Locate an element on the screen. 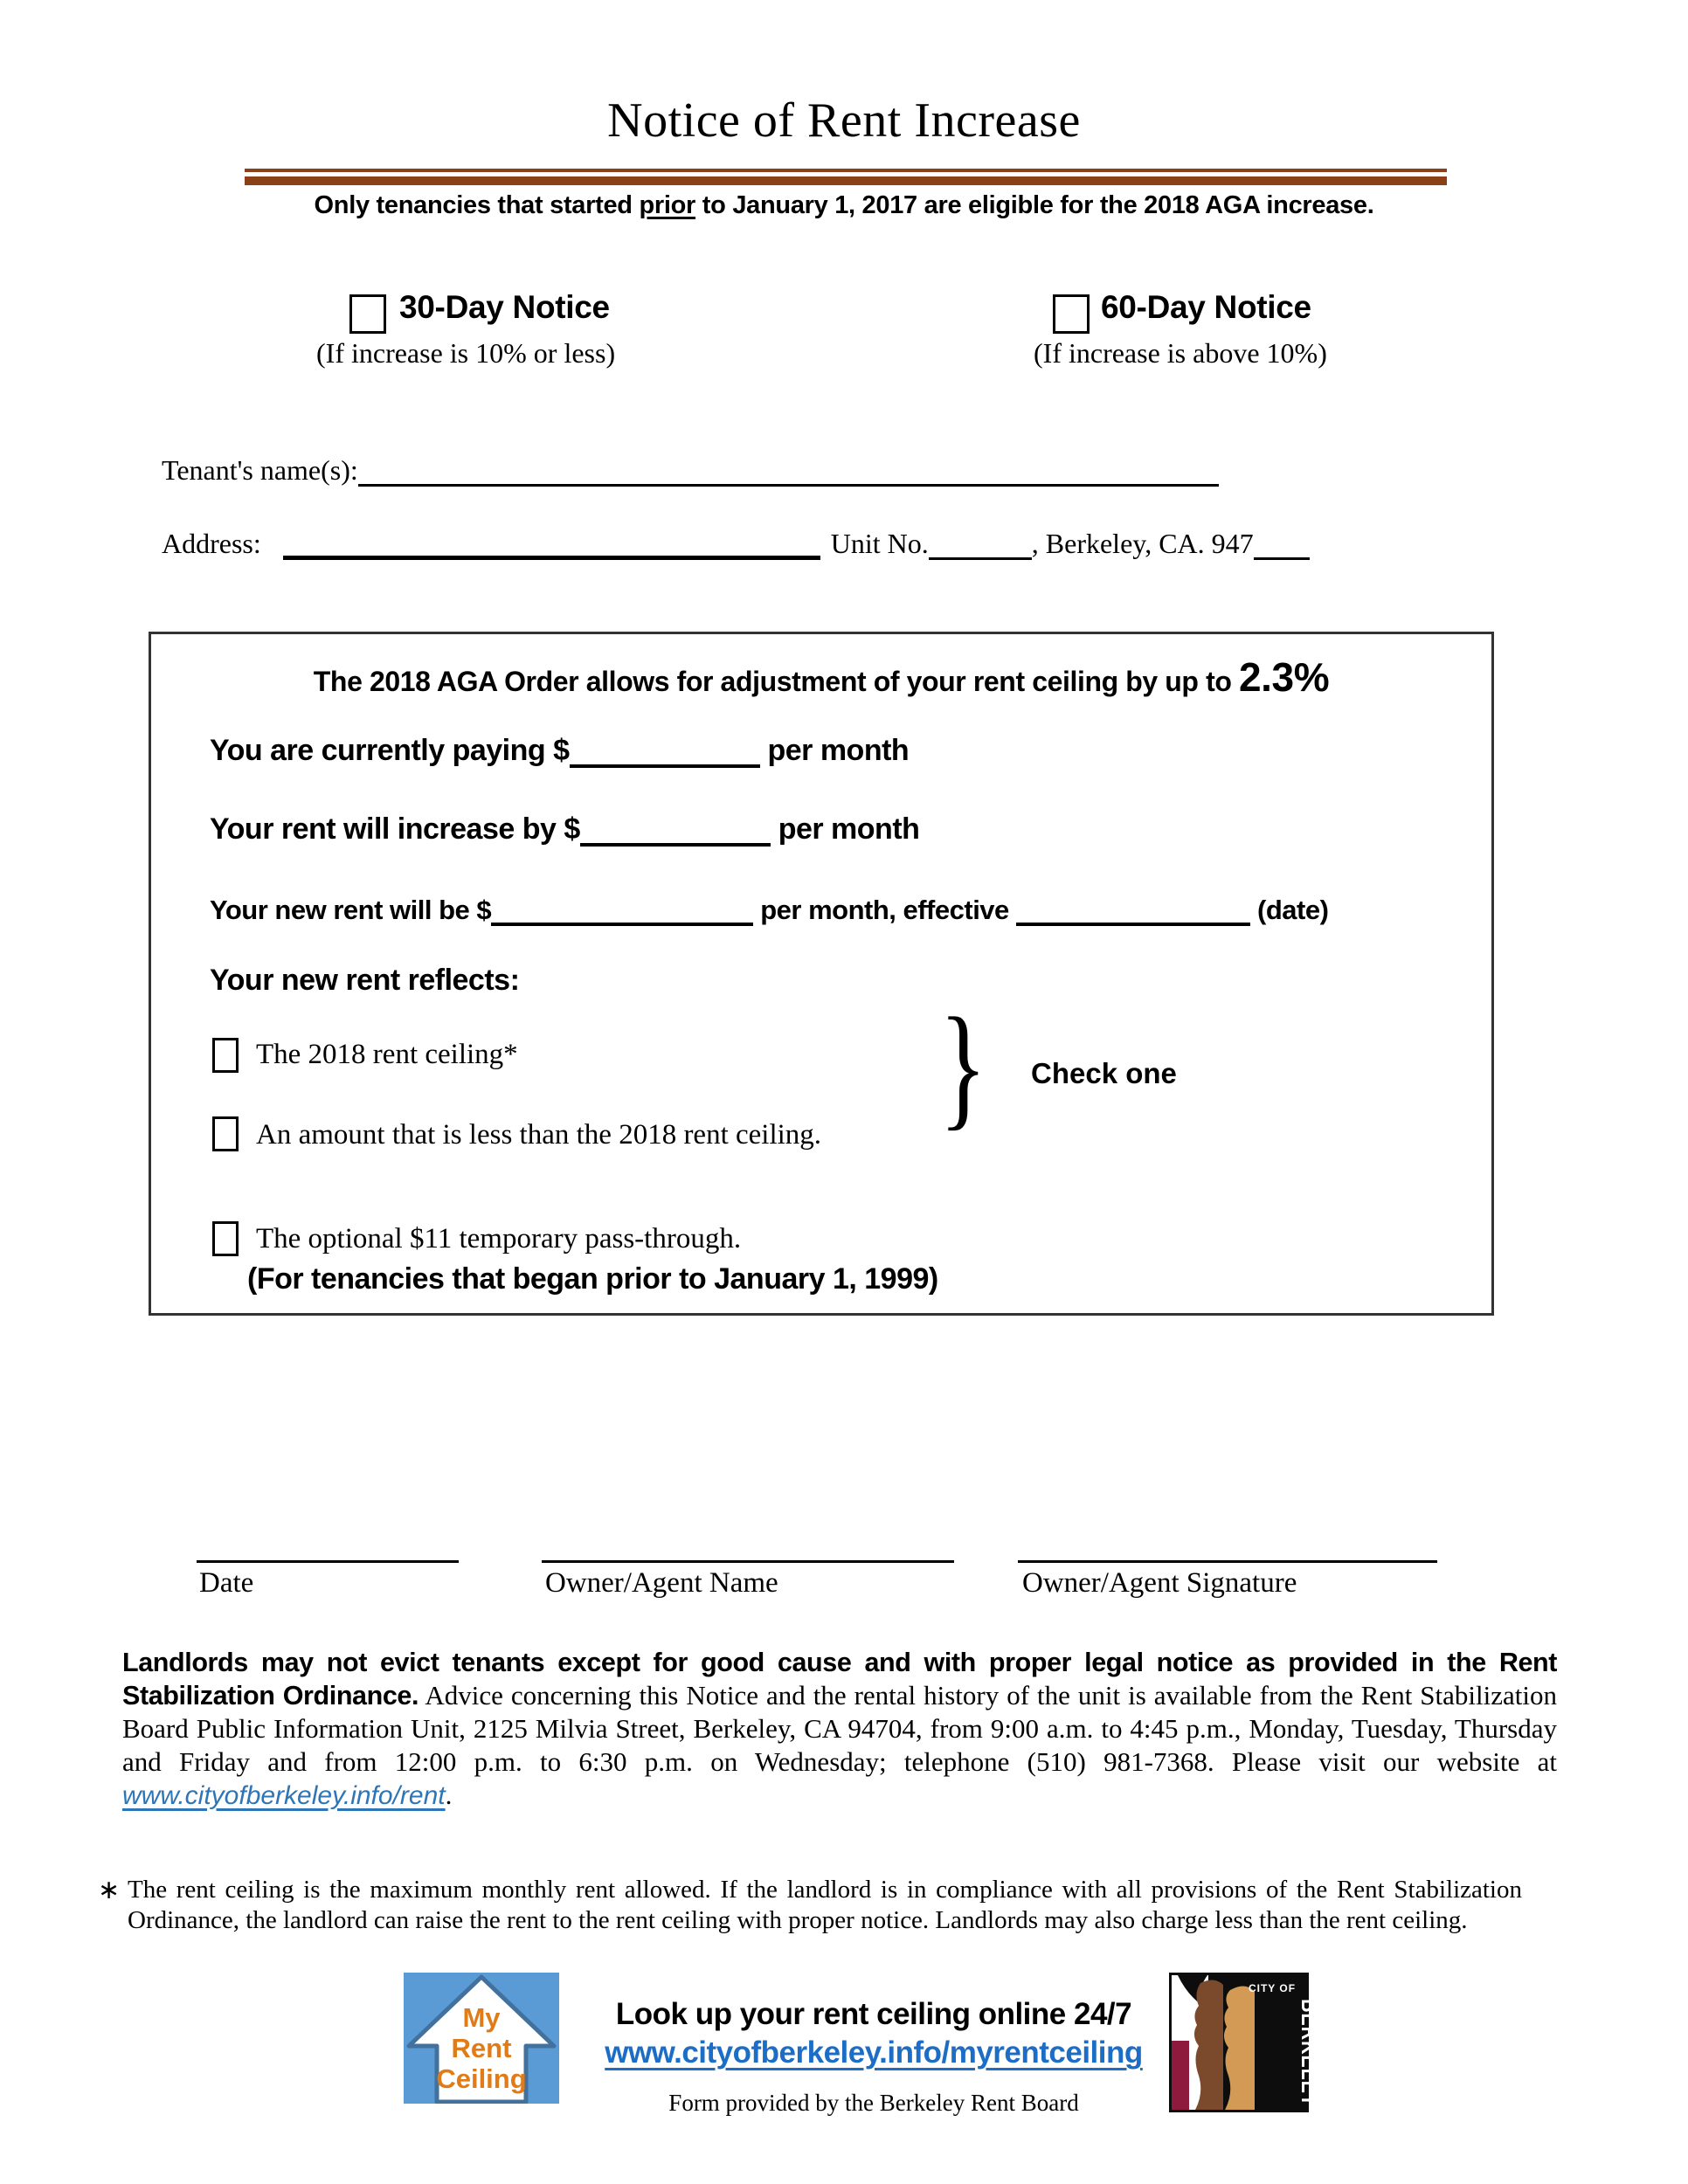 This screenshot has width=1688, height=2184. 60-day-notice-checkbox is located at coordinates (1071, 314).